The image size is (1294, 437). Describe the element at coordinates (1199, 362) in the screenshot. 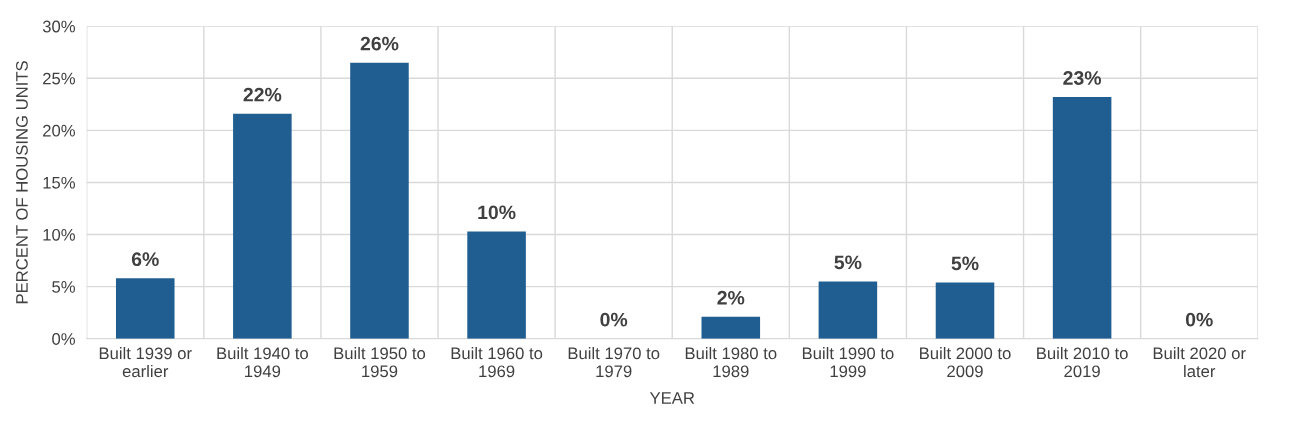

I see `x-tick-label: Built 2020 or later` at that location.